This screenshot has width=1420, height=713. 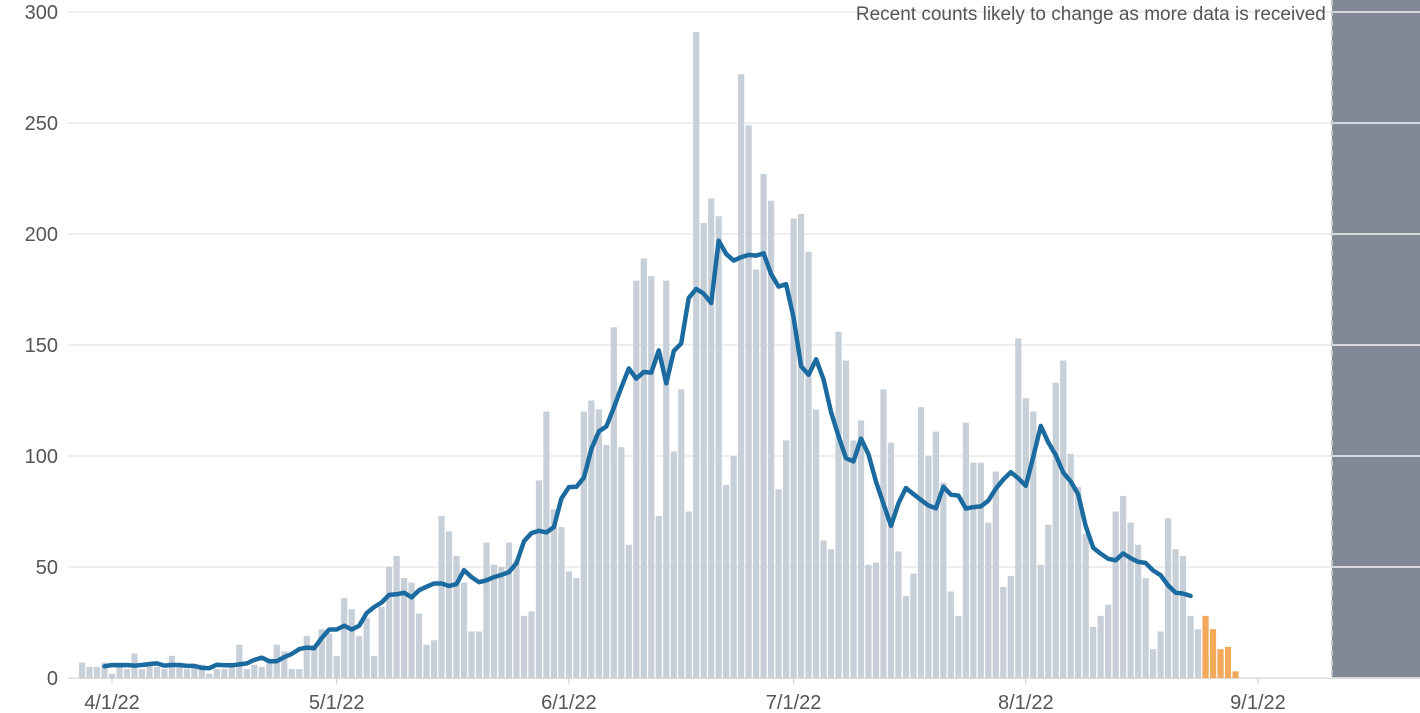 What do you see at coordinates (337, 702) in the screenshot?
I see `x-tick-label: 5/1/22` at bounding box center [337, 702].